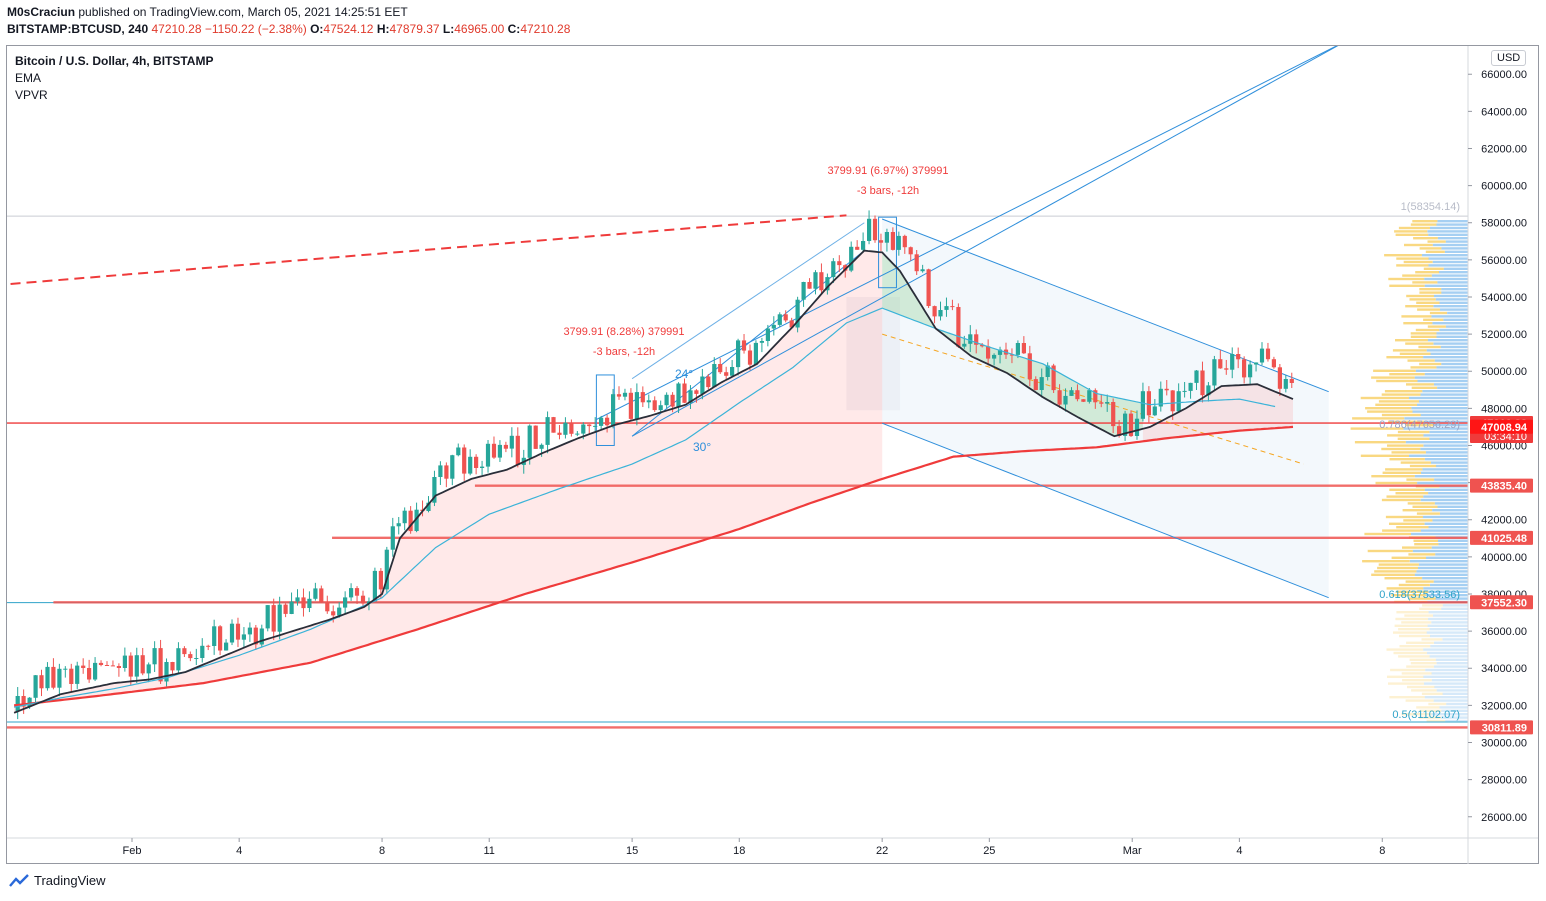  Describe the element at coordinates (41, 12) in the screenshot. I see `author-name: M0sCraciun` at that location.